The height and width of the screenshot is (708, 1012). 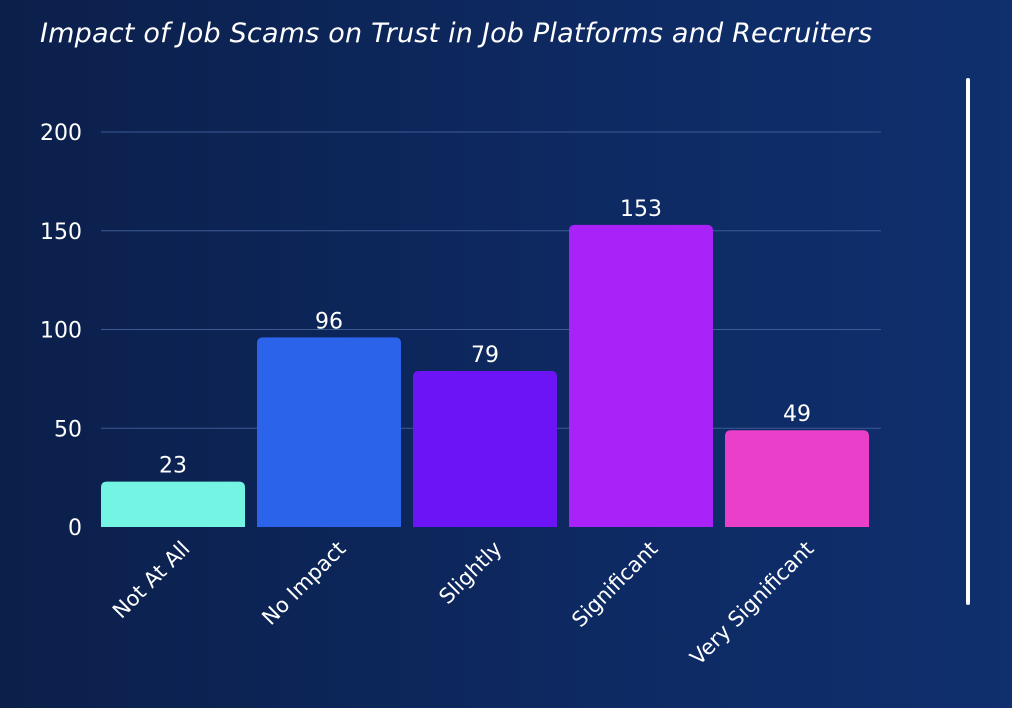 I want to click on y-tick-label: 0, so click(x=75, y=528).